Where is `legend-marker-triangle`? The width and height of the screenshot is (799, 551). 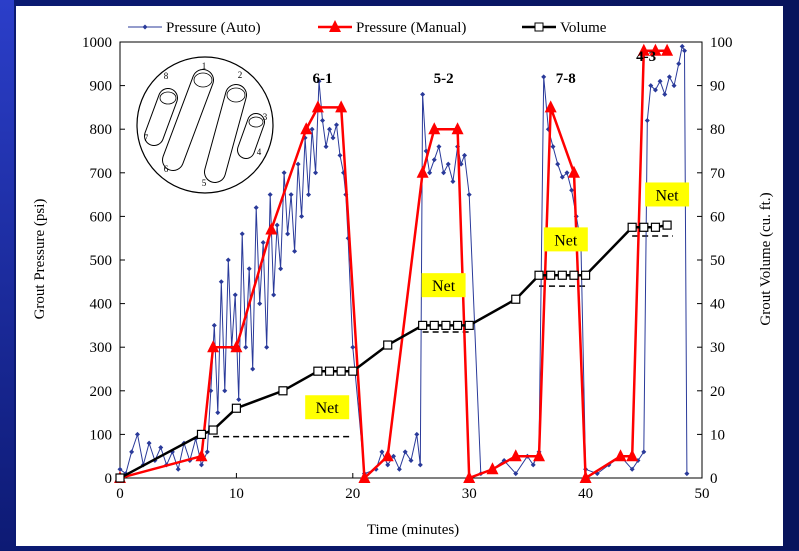
legend-marker-triangle is located at coordinates (335, 26).